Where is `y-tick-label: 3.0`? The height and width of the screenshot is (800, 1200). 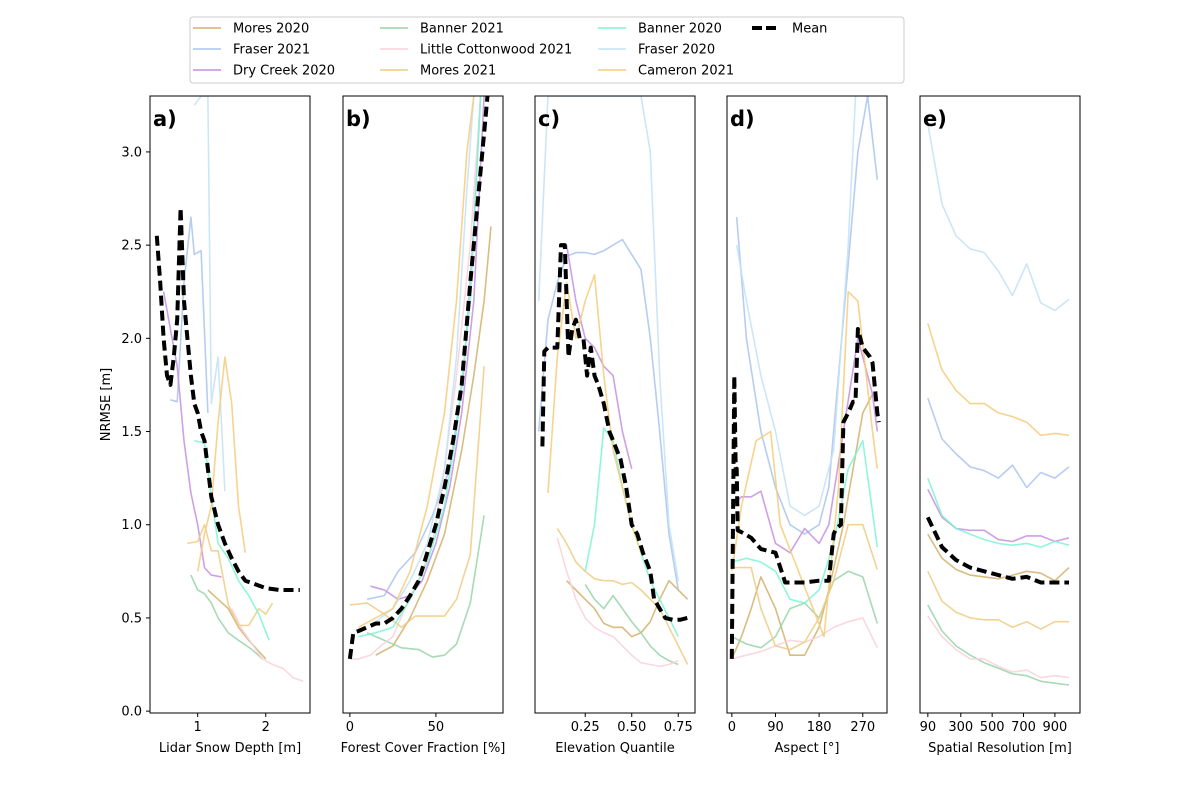 y-tick-label: 3.0 is located at coordinates (131, 152).